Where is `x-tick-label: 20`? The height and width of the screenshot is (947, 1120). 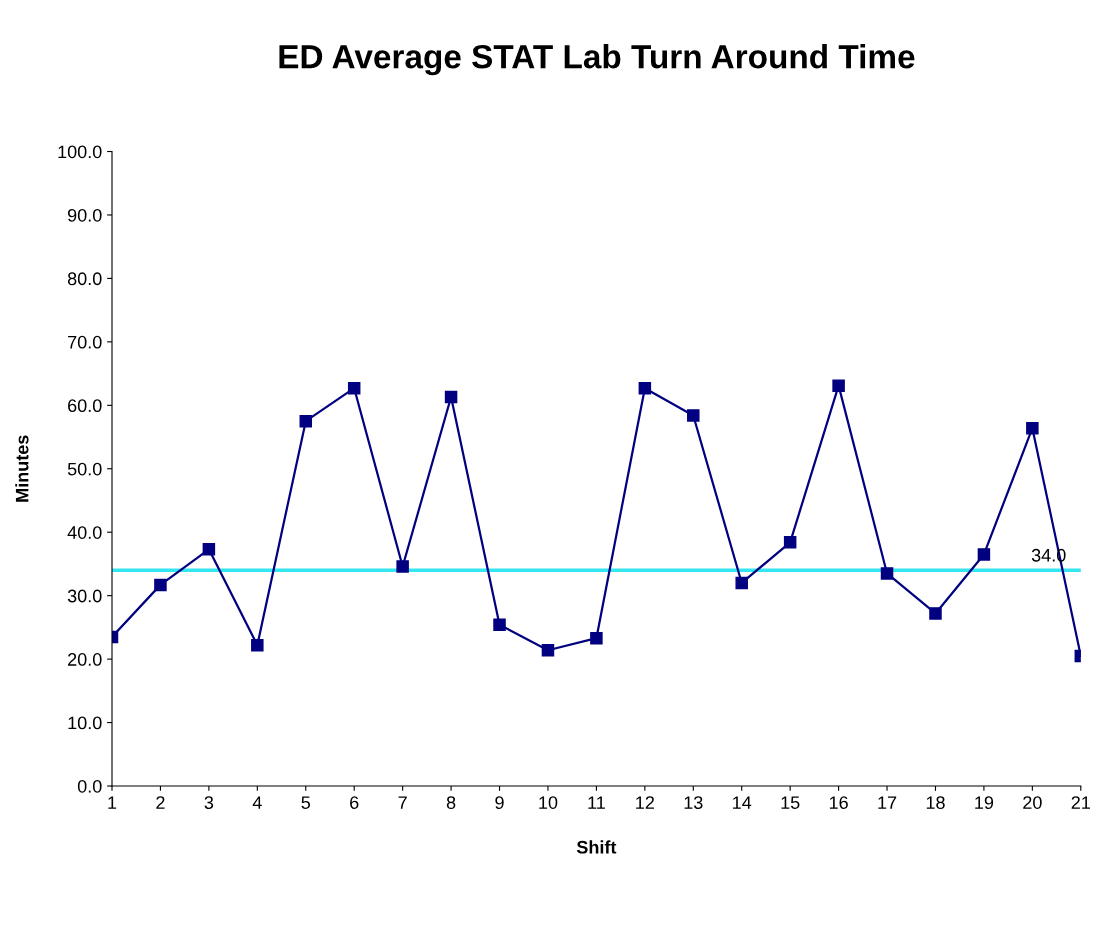 x-tick-label: 20 is located at coordinates (1032, 802).